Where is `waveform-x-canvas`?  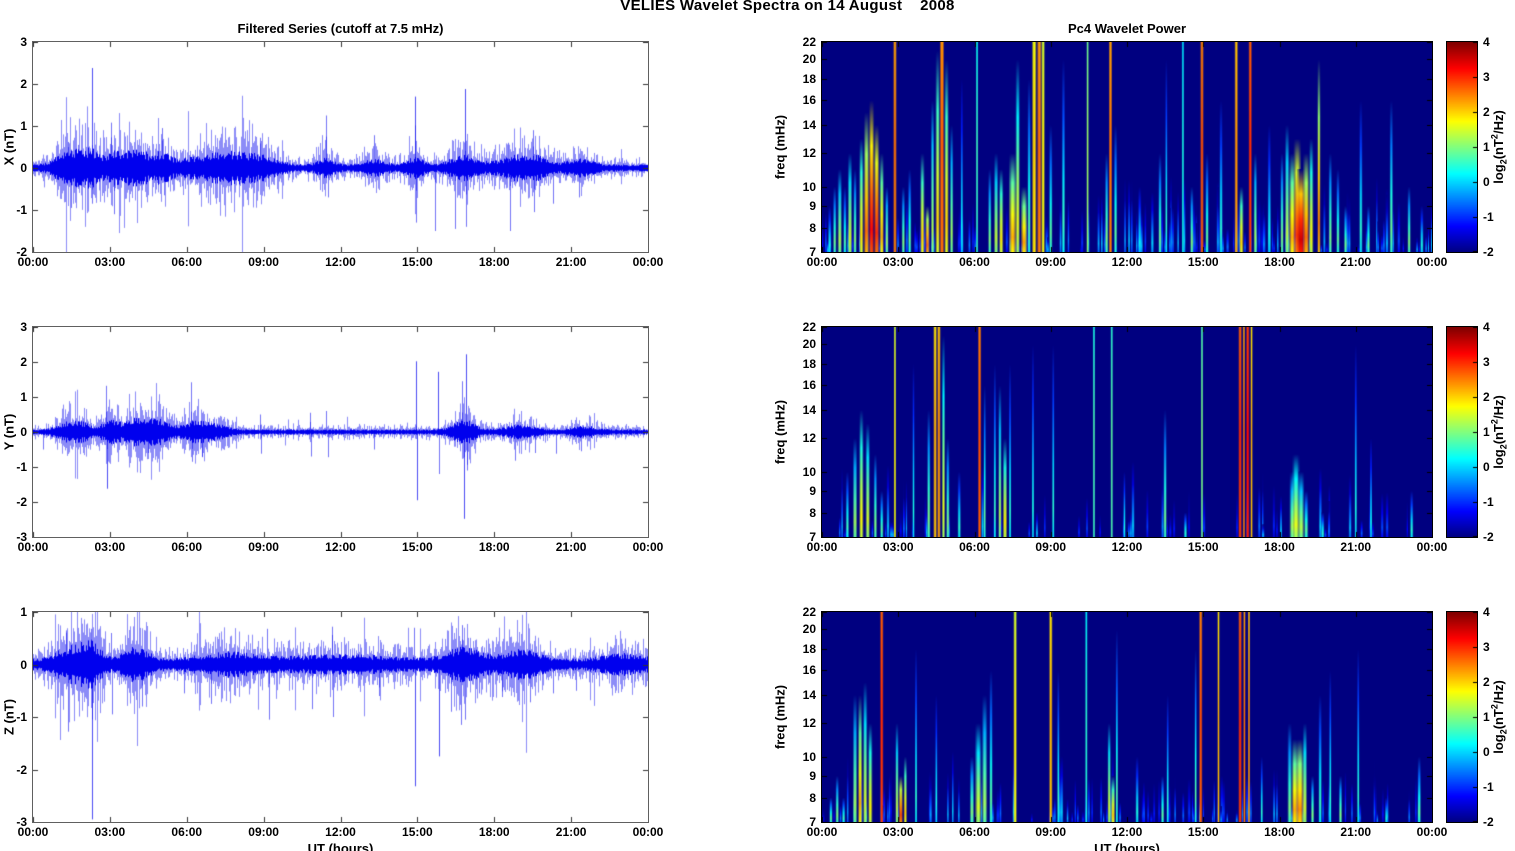 waveform-x-canvas is located at coordinates (340, 147).